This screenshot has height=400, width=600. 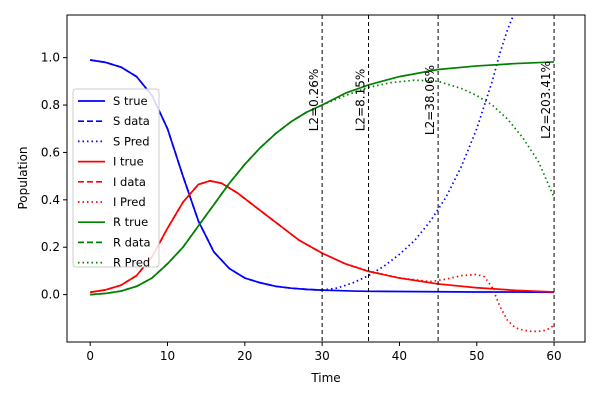 What do you see at coordinates (131, 141) in the screenshot?
I see `legend-entry: S Pred` at bounding box center [131, 141].